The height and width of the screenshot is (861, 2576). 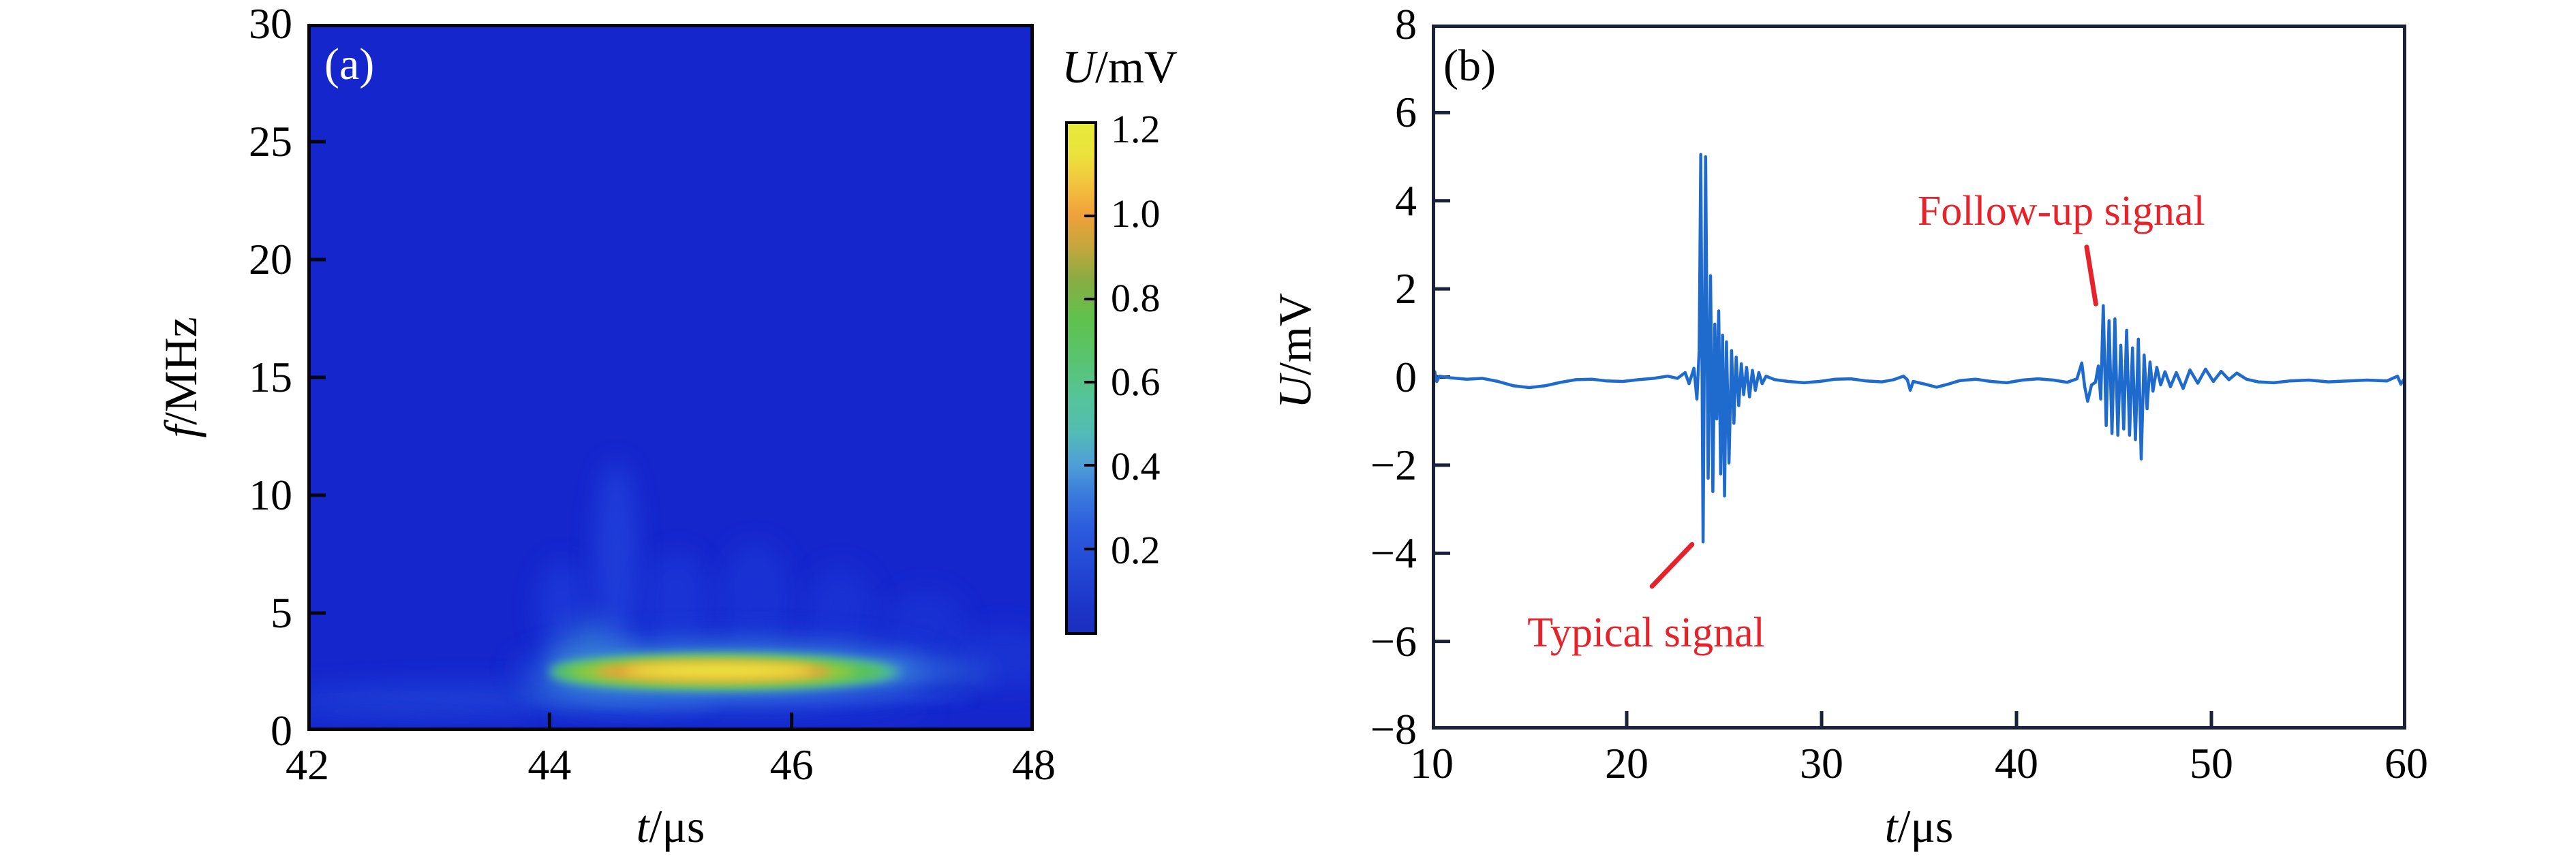 I want to click on panel-a-ylabel: f/MHz, so click(x=180, y=377).